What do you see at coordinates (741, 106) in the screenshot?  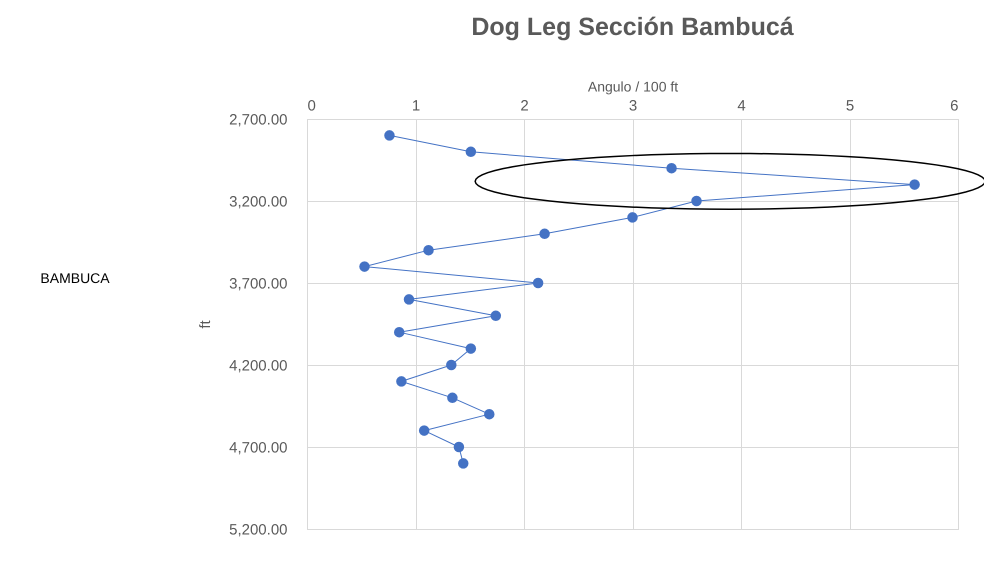 I see `x-tick-label: 4` at bounding box center [741, 106].